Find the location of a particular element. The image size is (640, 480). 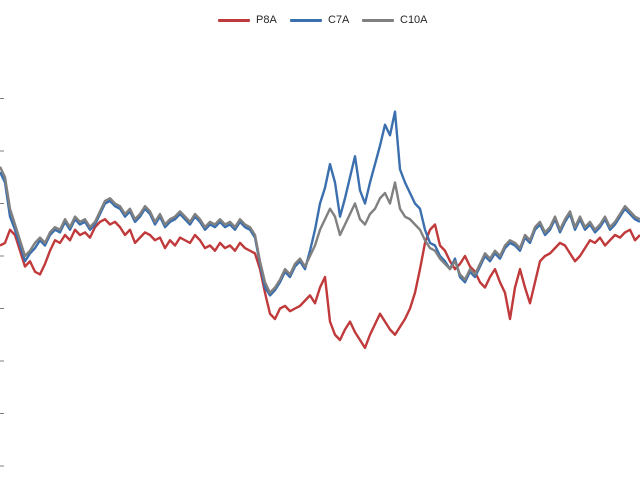

legend-label-c7a: C7A is located at coordinates (339, 20).